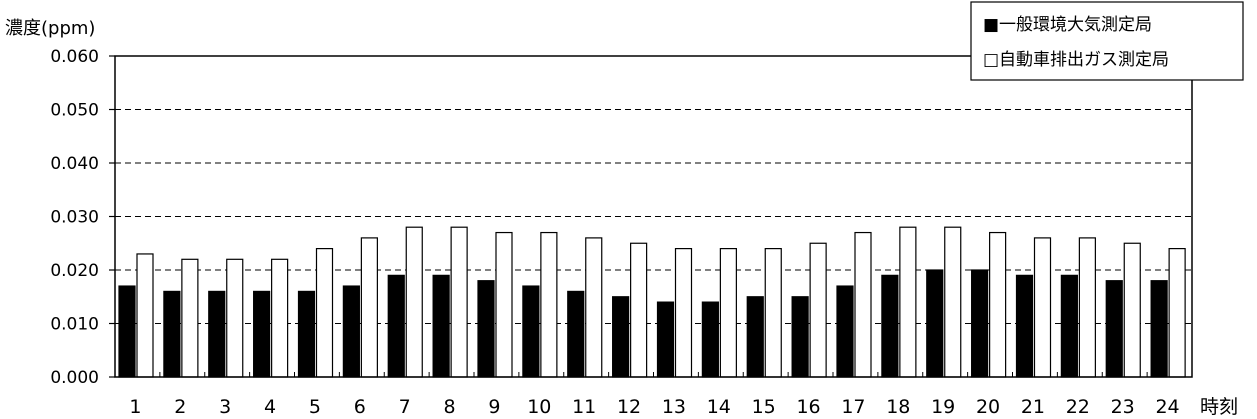 This screenshot has width=1257, height=419. Describe the element at coordinates (315, 407) in the screenshot. I see `x-tick-label: 5` at that location.